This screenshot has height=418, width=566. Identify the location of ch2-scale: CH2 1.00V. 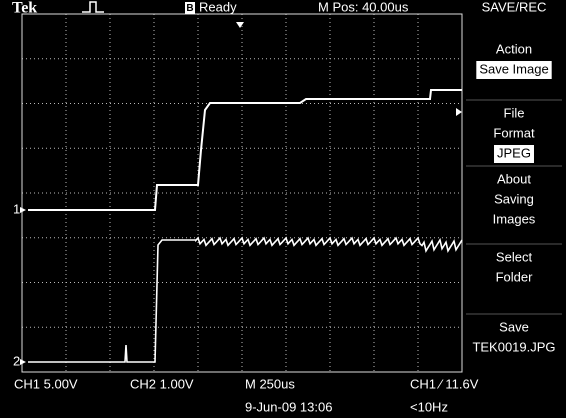
(162, 383).